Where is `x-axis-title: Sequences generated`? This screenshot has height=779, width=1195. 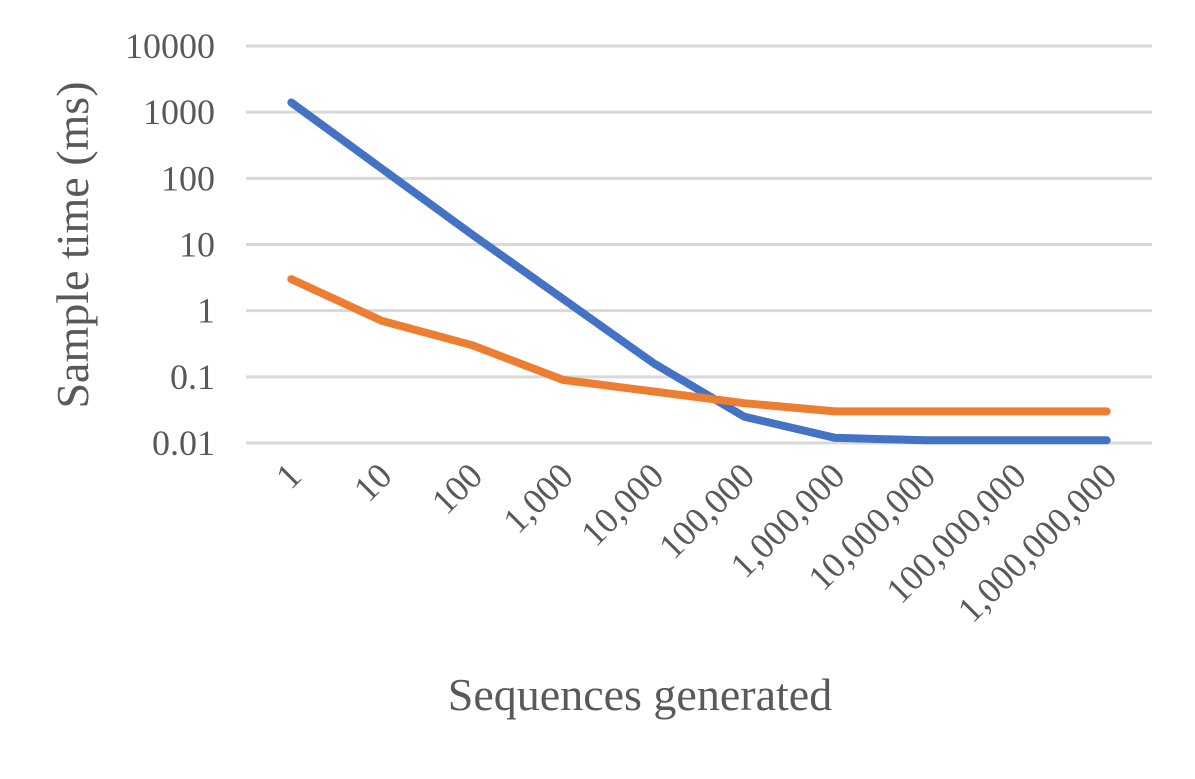
x-axis-title: Sequences generated is located at coordinates (640, 694).